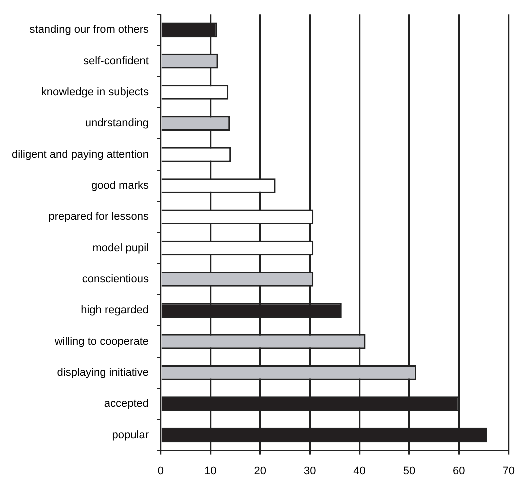  I want to click on y-tick-label: knowledge in subjects, so click(95, 92).